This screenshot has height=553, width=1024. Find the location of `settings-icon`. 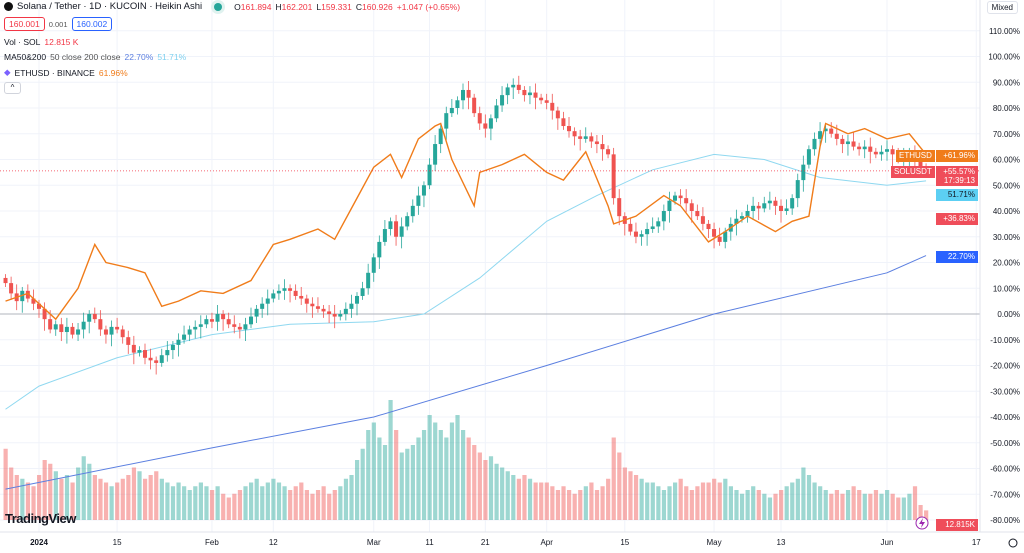

settings-icon is located at coordinates (1013, 543).